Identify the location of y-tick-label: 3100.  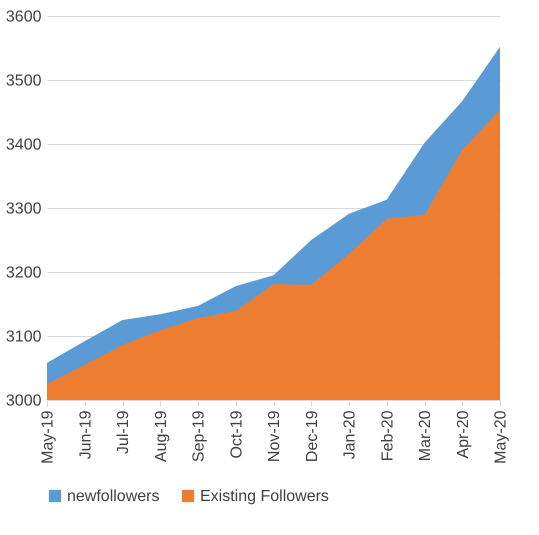
(24, 337).